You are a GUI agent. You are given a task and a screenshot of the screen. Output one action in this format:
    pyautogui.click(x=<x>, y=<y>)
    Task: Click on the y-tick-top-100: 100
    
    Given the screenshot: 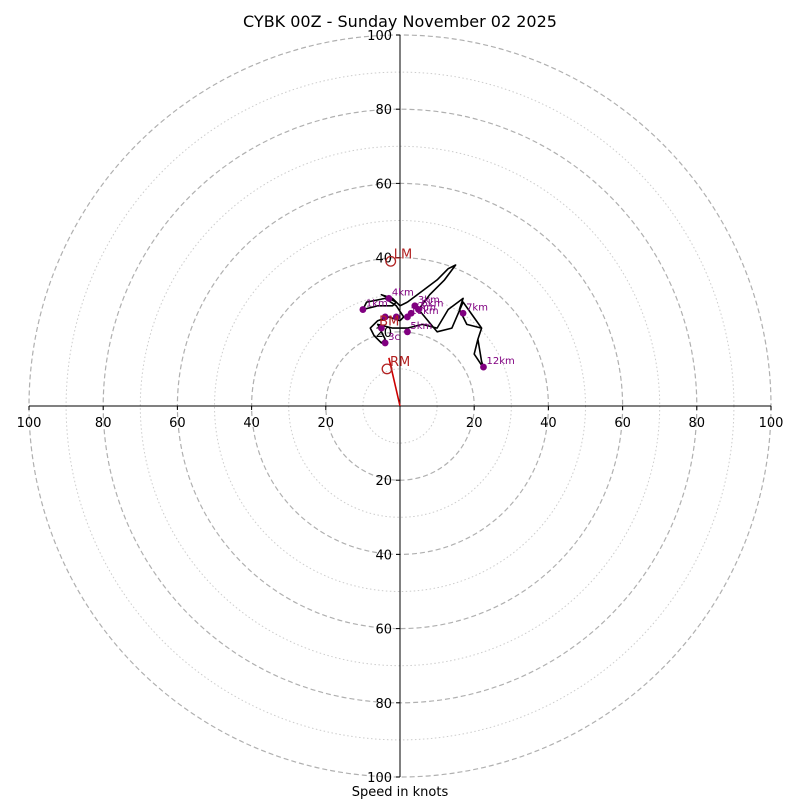 What is the action you would take?
    pyautogui.click(x=379, y=36)
    